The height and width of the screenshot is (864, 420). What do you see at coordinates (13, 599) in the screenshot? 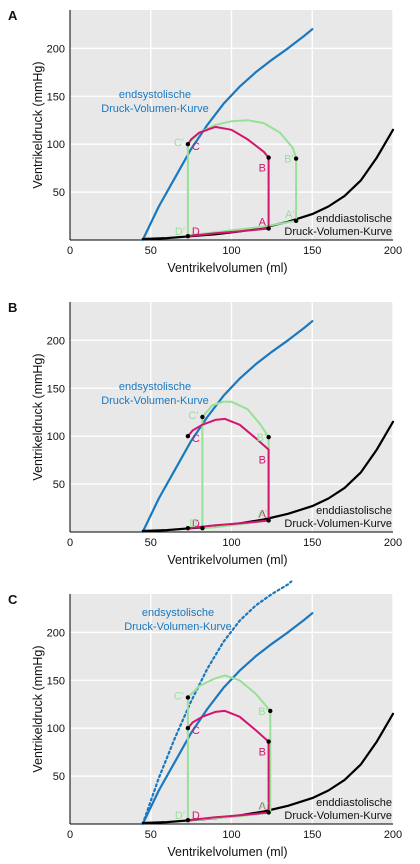
I see `panel-label: C` at bounding box center [13, 599].